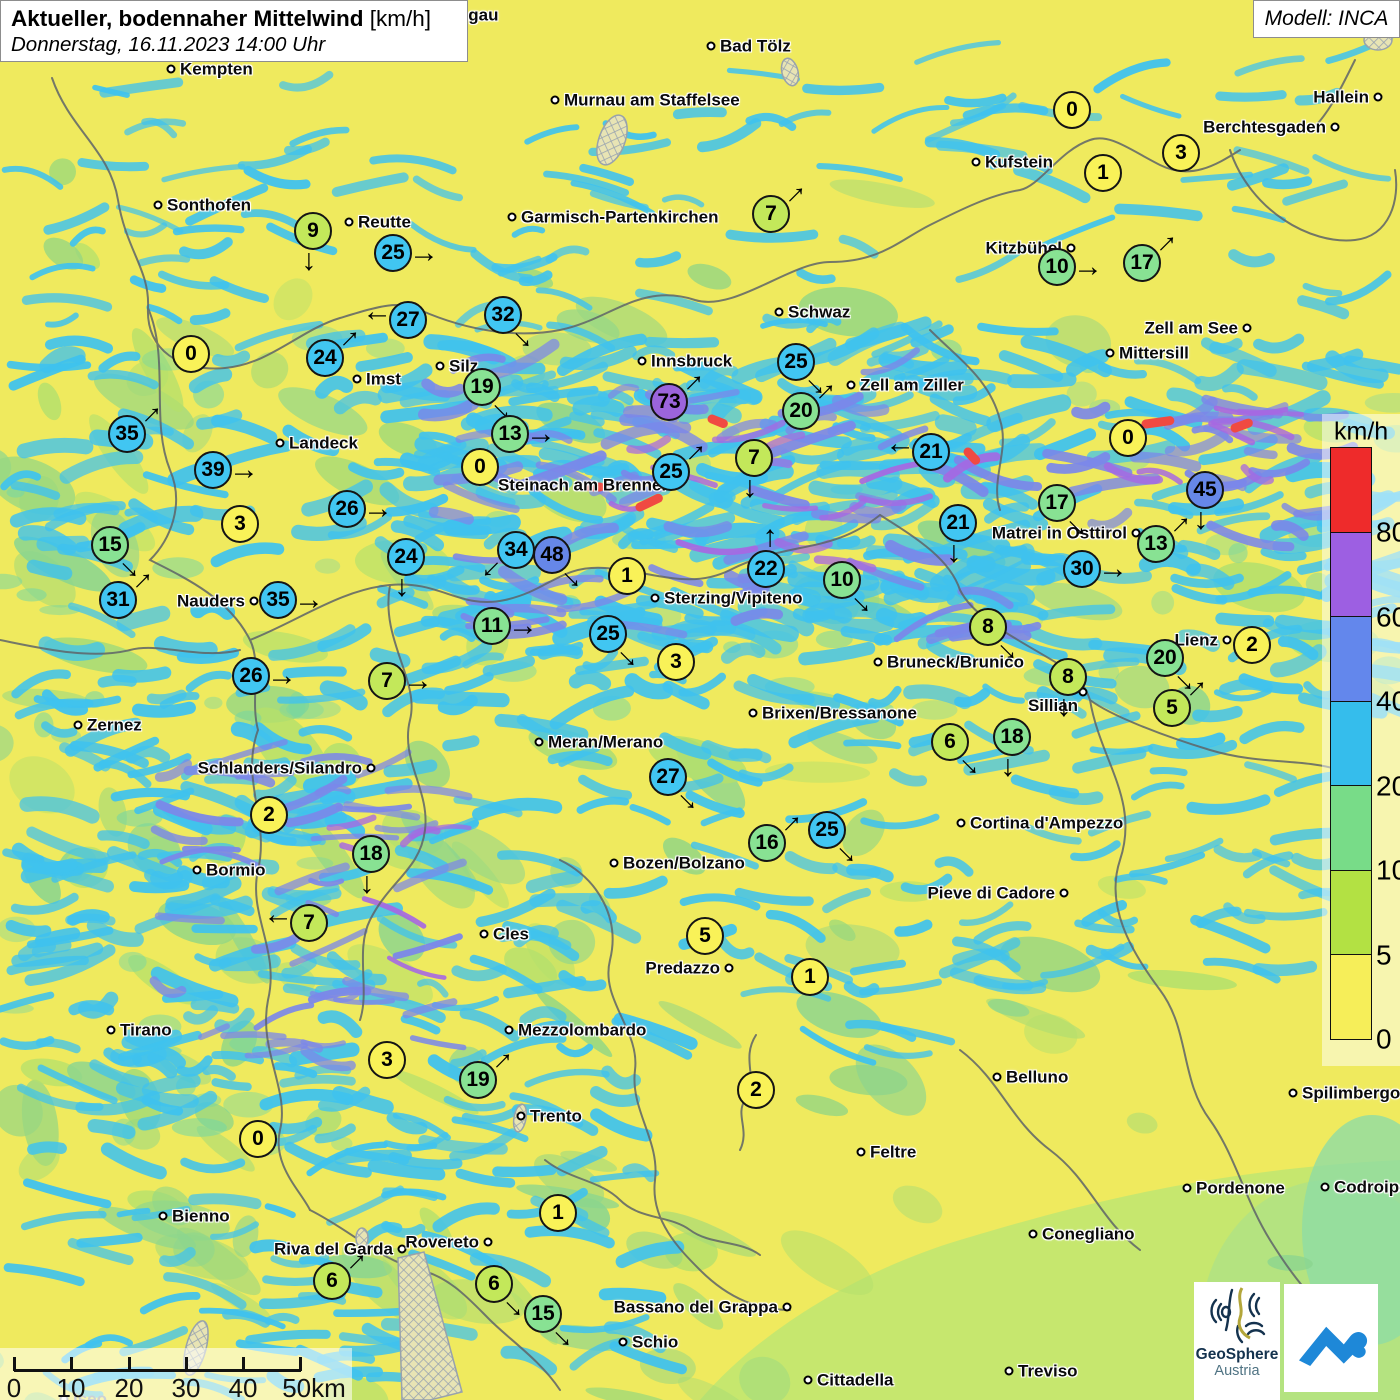 The height and width of the screenshot is (1400, 1400). What do you see at coordinates (442, 1242) in the screenshot?
I see `city-label: Rovereto` at bounding box center [442, 1242].